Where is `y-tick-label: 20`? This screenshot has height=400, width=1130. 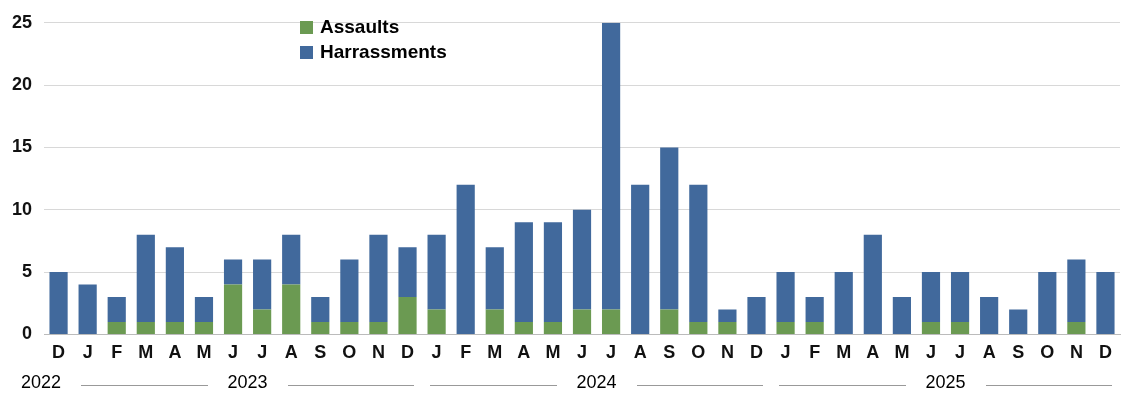 y-tick-label: 20 is located at coordinates (22, 84).